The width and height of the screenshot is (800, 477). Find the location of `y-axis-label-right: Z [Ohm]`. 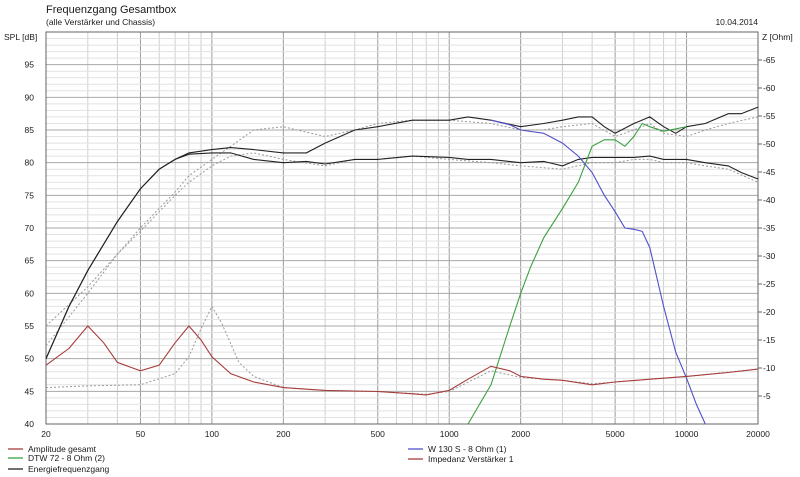

y-axis-label-right: Z [Ohm] is located at coordinates (777, 37).